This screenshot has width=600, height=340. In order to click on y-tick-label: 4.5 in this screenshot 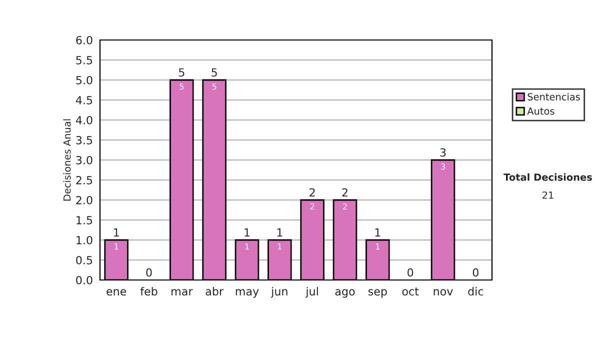, I will do `click(84, 100)`.